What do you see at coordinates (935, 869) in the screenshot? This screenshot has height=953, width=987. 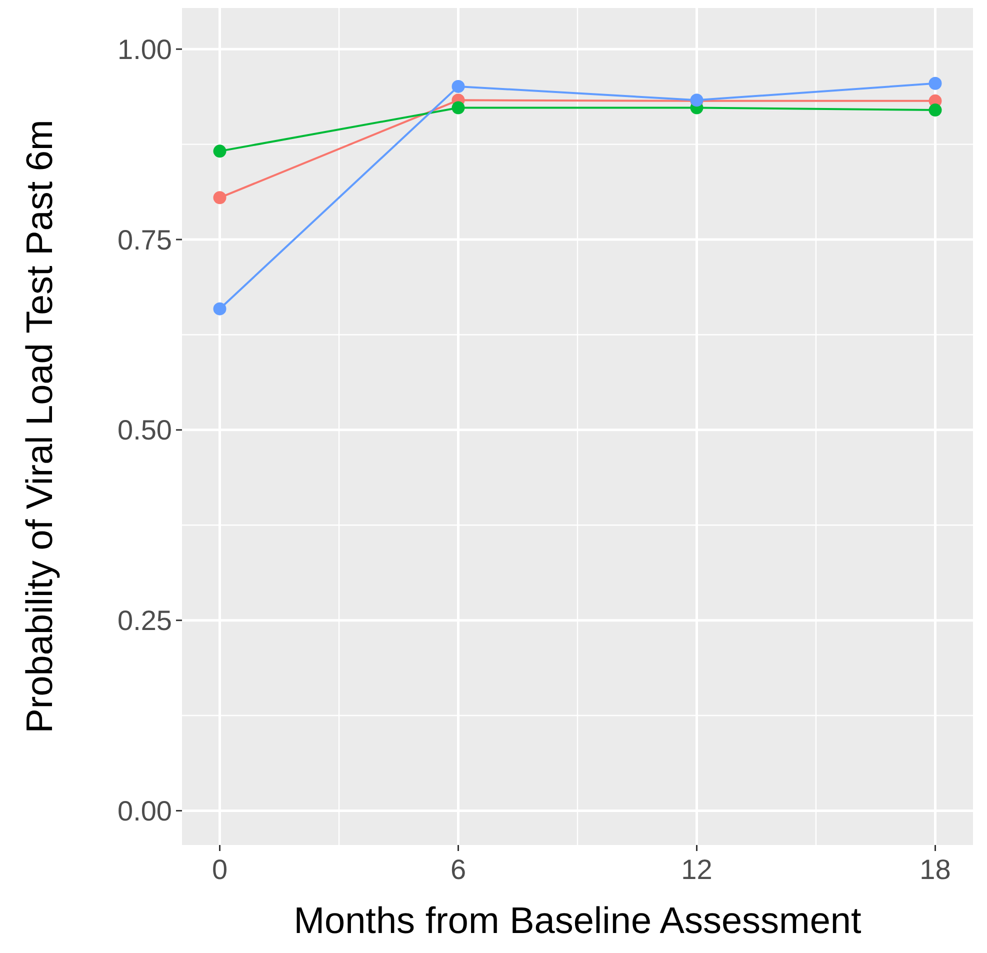 I see `x-tick-label: 18` at bounding box center [935, 869].